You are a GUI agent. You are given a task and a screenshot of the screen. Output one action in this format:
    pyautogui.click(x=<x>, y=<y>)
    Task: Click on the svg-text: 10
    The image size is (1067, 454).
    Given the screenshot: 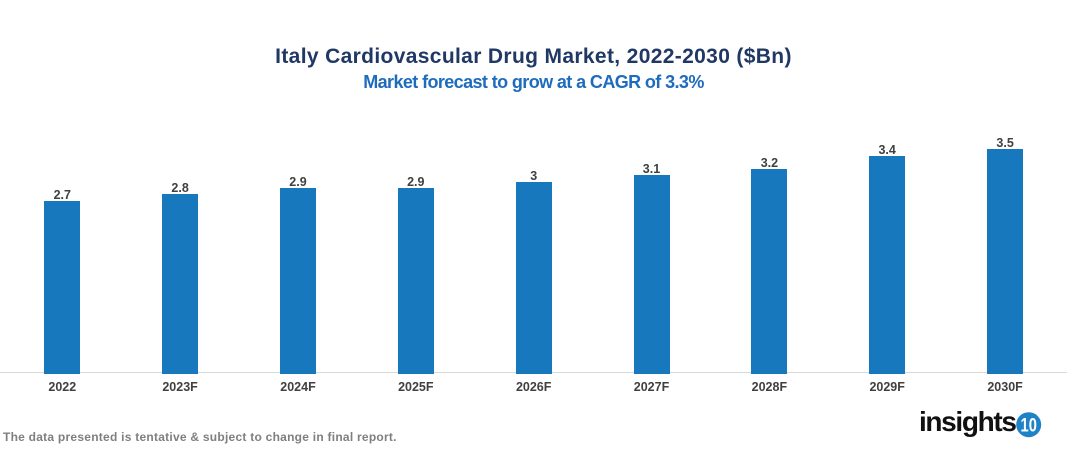 What is the action you would take?
    pyautogui.click(x=1029, y=426)
    